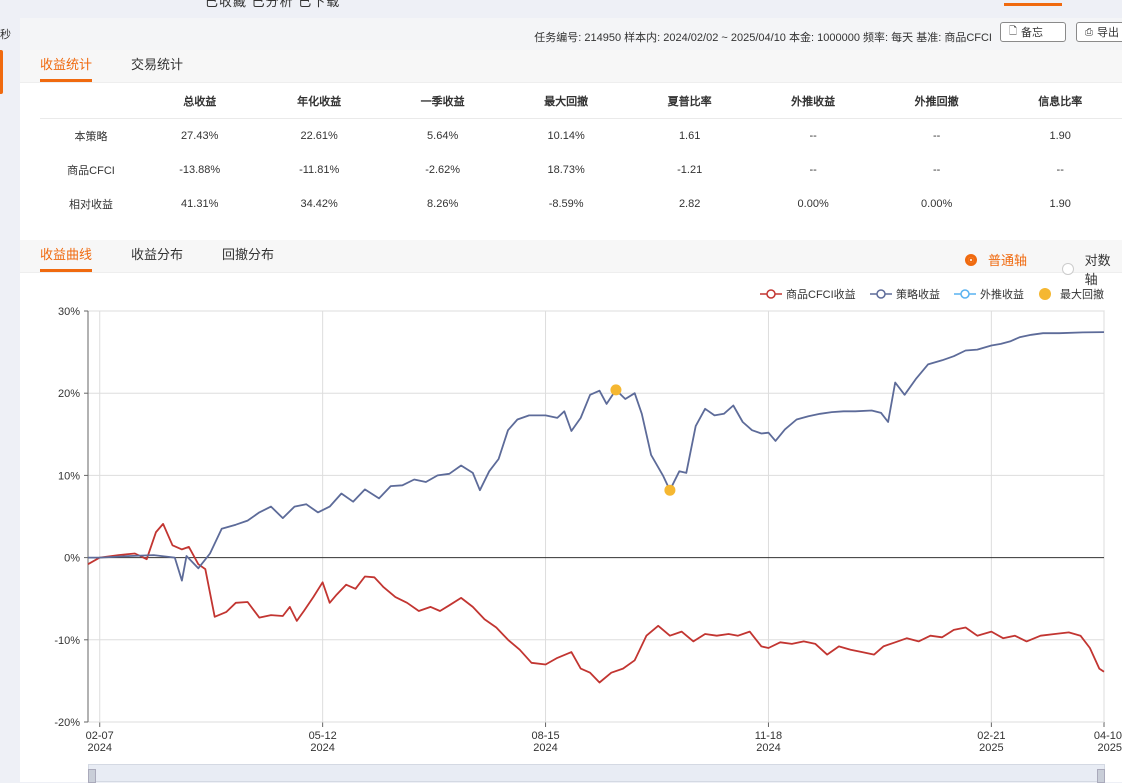 Image resolution: width=1122 pixels, height=783 pixels. What do you see at coordinates (876, 38) in the screenshot?
I see `frequency-label: 频率:` at bounding box center [876, 38].